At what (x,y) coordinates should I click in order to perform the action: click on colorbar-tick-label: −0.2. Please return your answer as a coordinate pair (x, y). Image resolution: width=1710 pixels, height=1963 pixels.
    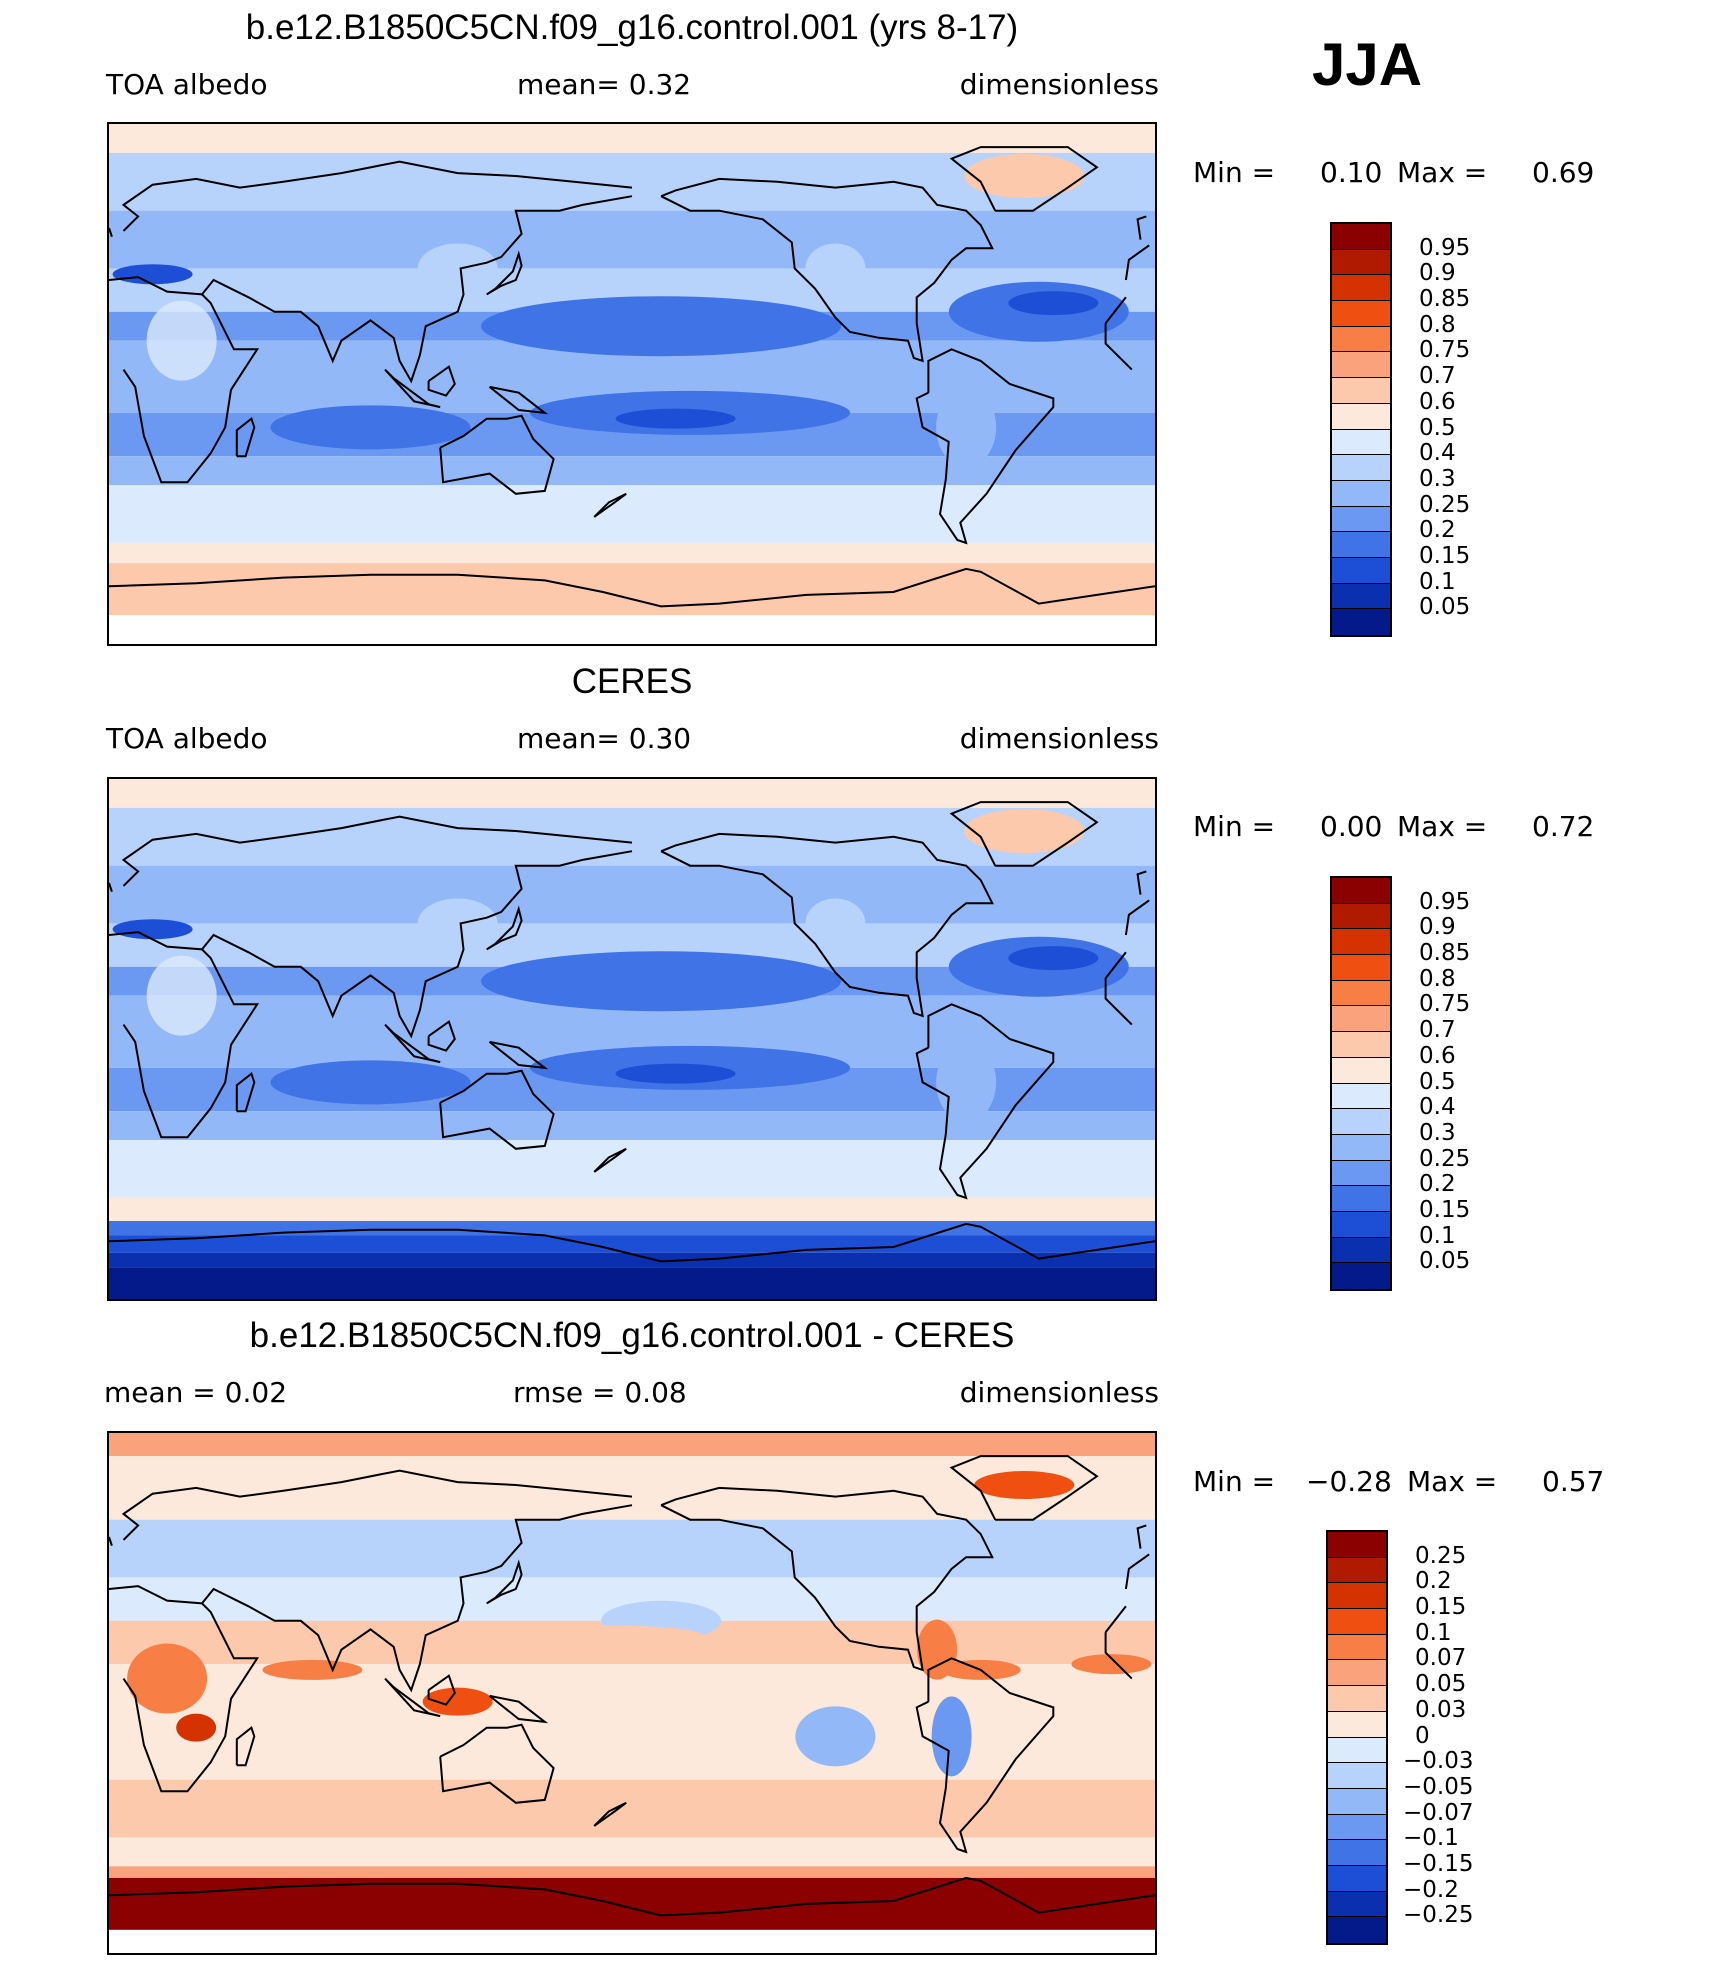
    Looking at the image, I should click on (1431, 1889).